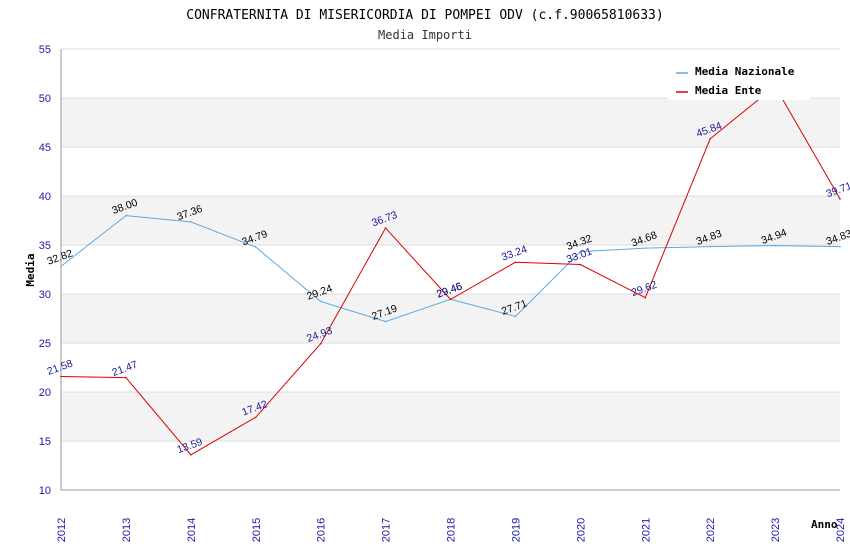 The width and height of the screenshot is (850, 550). I want to click on y-tick-label: 30, so click(45, 295).